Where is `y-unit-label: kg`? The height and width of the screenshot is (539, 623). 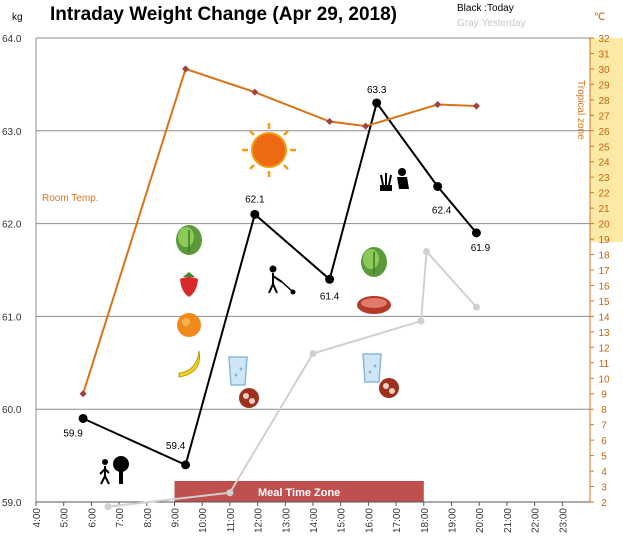 y-unit-label: kg is located at coordinates (17, 17).